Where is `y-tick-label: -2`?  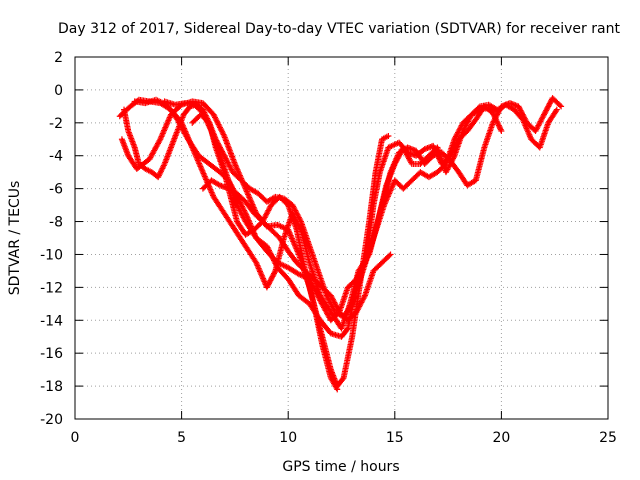
y-tick-label: -2 is located at coordinates (56, 124).